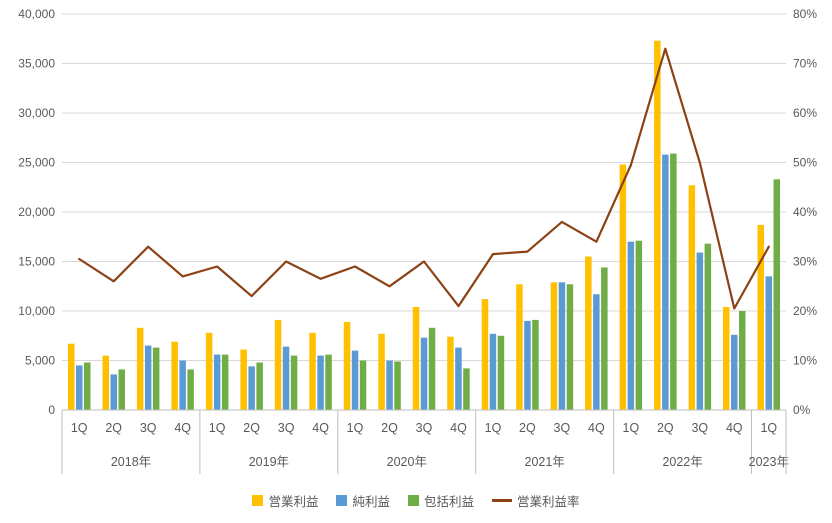 The image size is (832, 523). What do you see at coordinates (805, 262) in the screenshot?
I see `svg-text: 30%` at bounding box center [805, 262].